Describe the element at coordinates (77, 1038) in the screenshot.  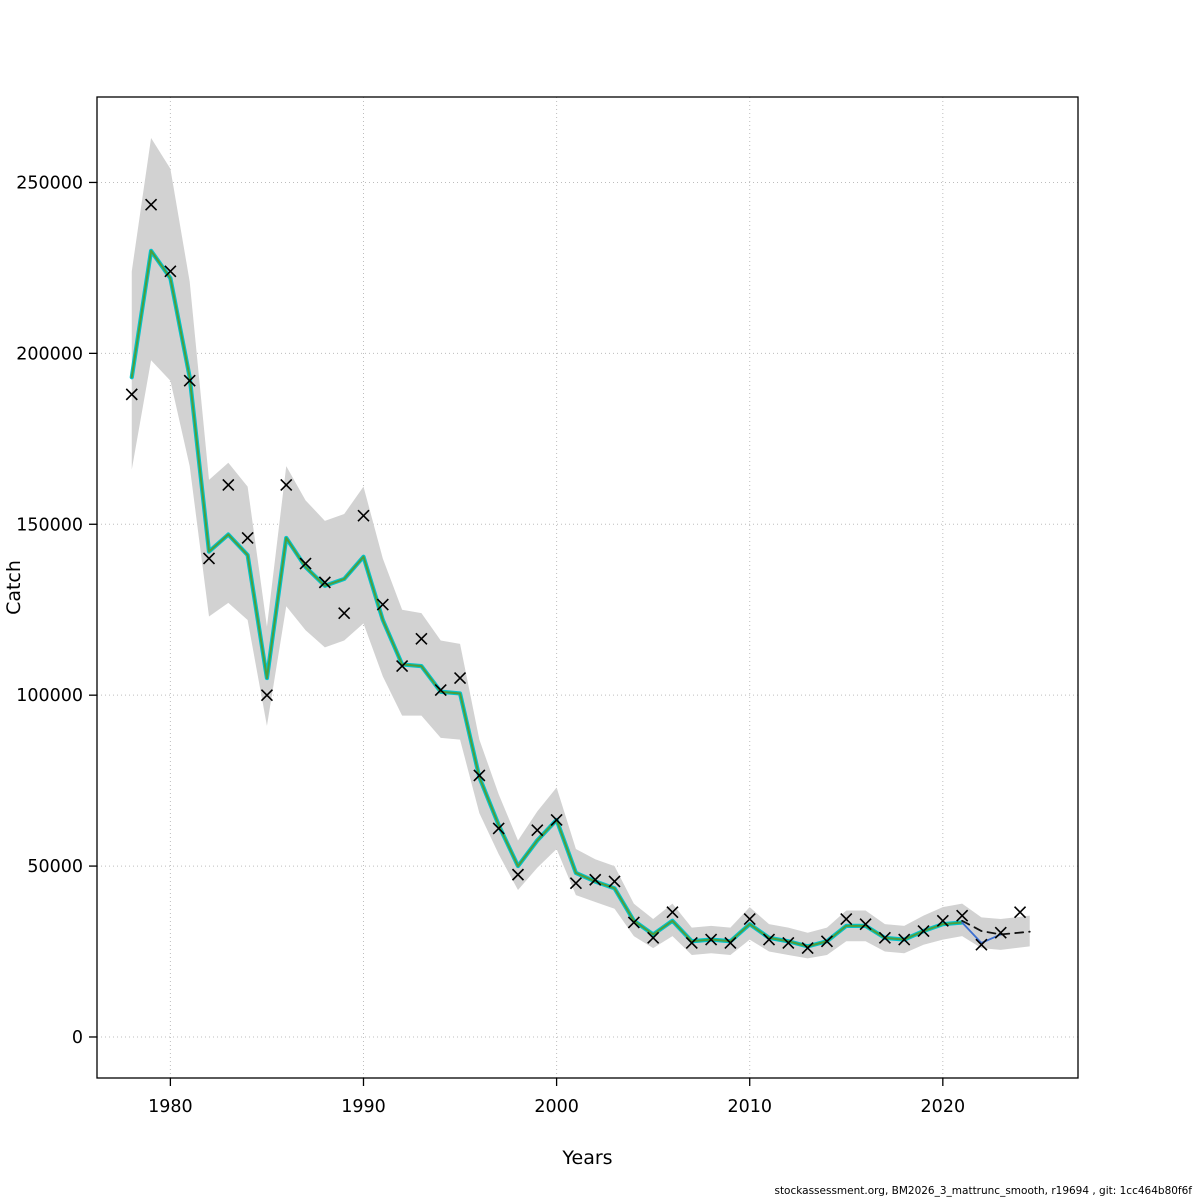
I see `y-tick-label: 0` at that location.